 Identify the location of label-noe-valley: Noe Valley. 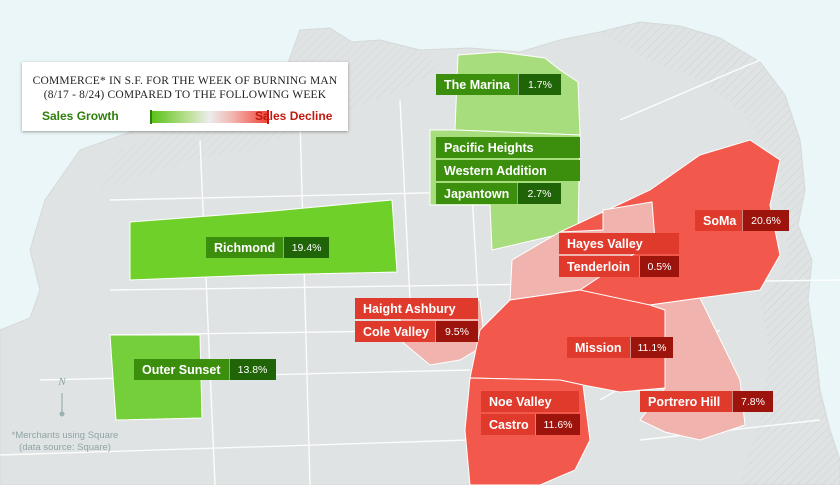
(530, 401).